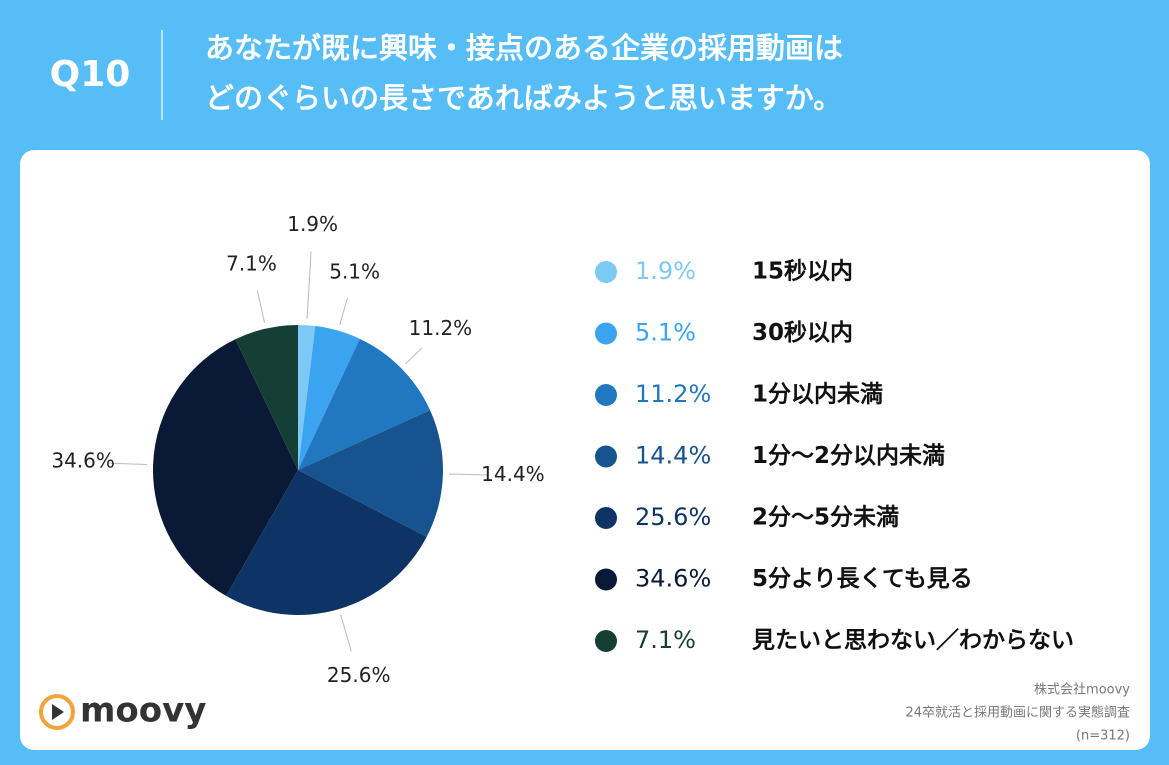 This screenshot has height=765, width=1169. What do you see at coordinates (143, 711) in the screenshot?
I see `logo: moovy` at bounding box center [143, 711].